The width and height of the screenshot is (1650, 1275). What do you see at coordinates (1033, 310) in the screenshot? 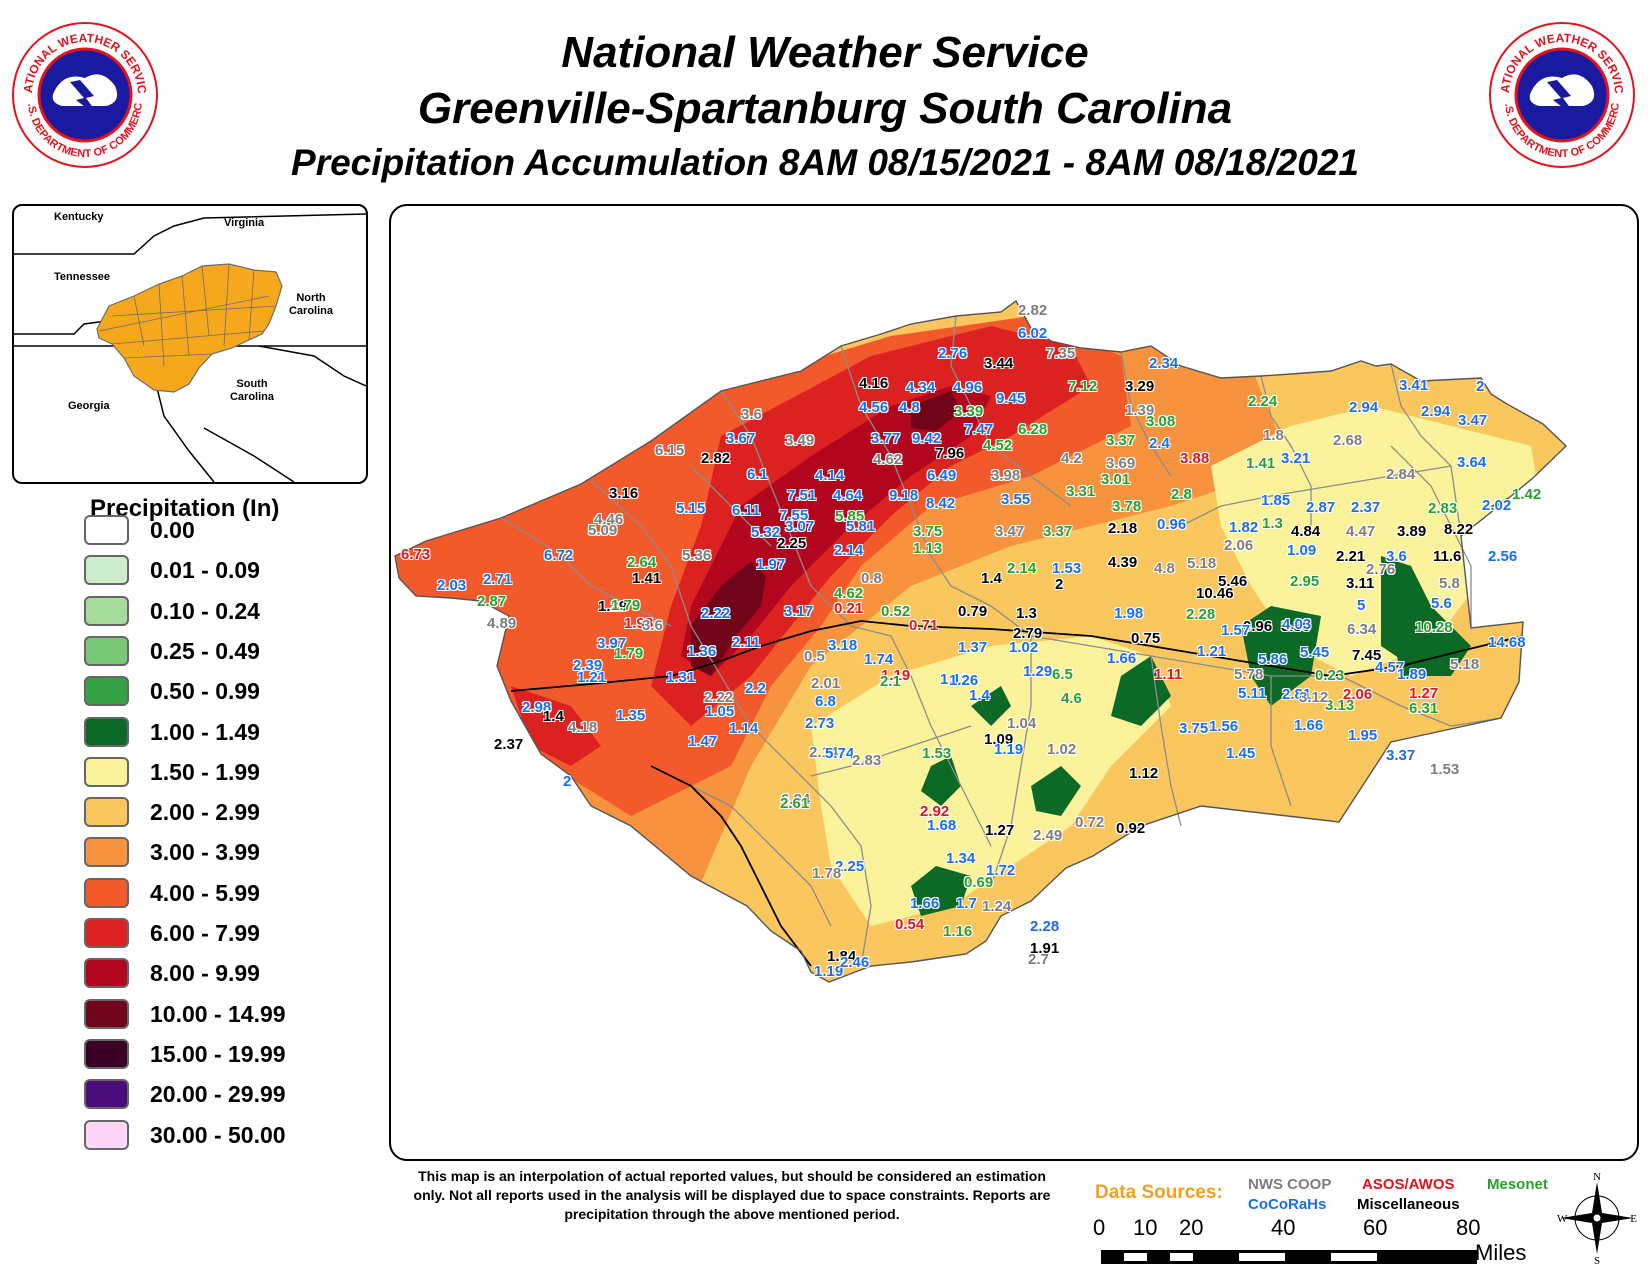
I see `precip-value-label: 2.82` at bounding box center [1033, 310].